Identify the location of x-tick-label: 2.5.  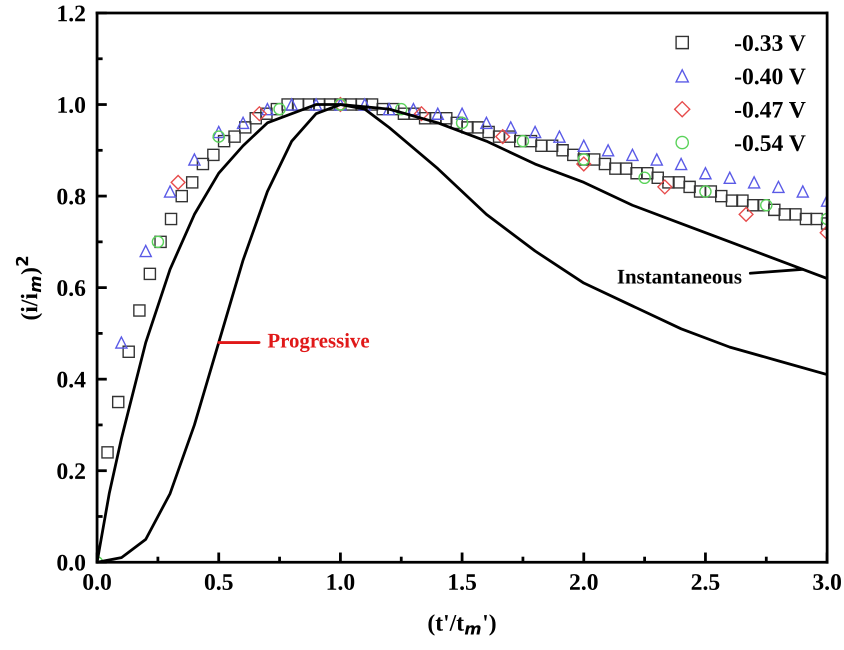
(706, 582).